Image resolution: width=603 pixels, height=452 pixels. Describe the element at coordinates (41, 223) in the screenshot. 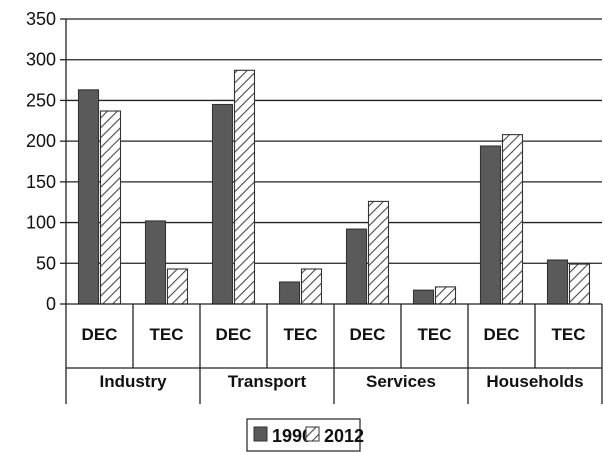

I see `y-tick-label: 100` at that location.